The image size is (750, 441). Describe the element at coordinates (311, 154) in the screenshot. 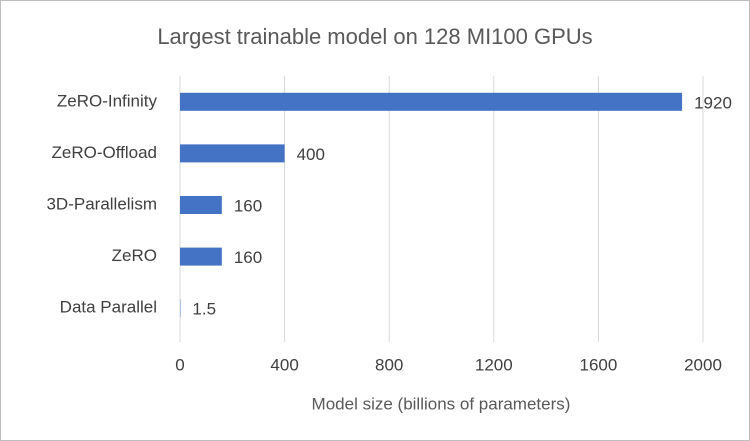

I see `value-label: 400` at that location.